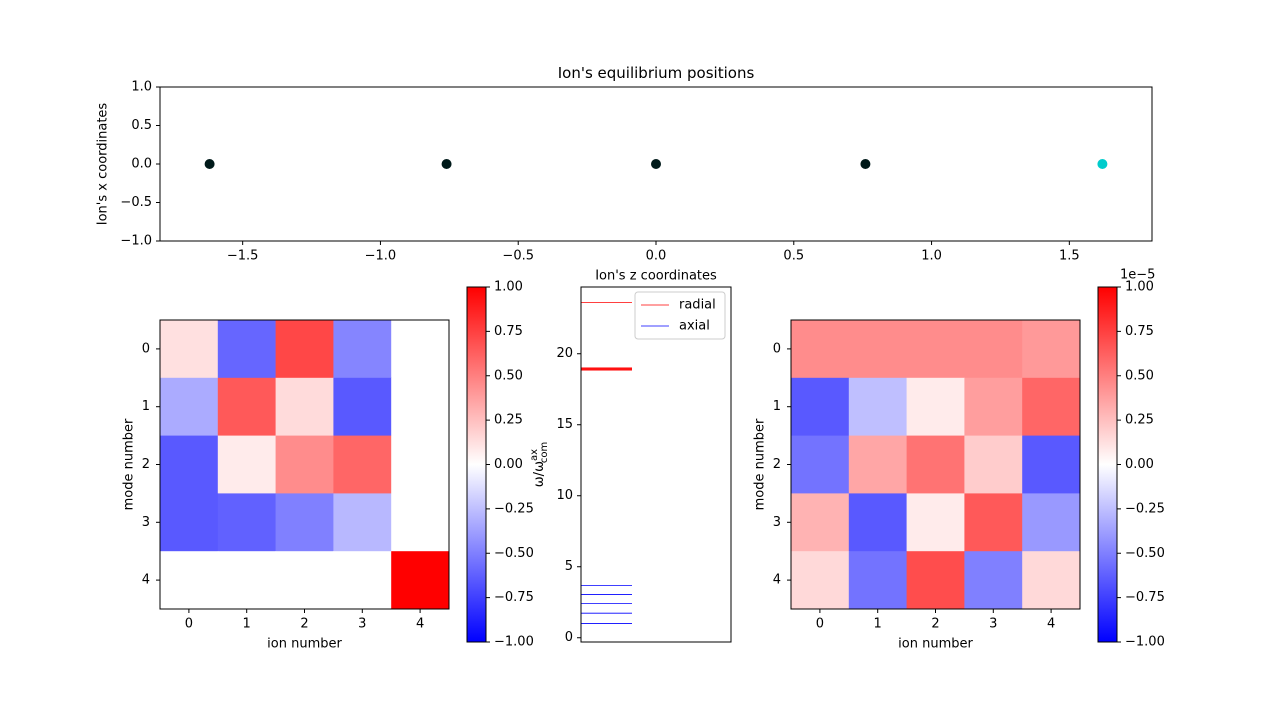 This screenshot has width=1280, height=721. Describe the element at coordinates (534, 455) in the screenshot. I see `y-axis-label-superscript: ax` at that location.